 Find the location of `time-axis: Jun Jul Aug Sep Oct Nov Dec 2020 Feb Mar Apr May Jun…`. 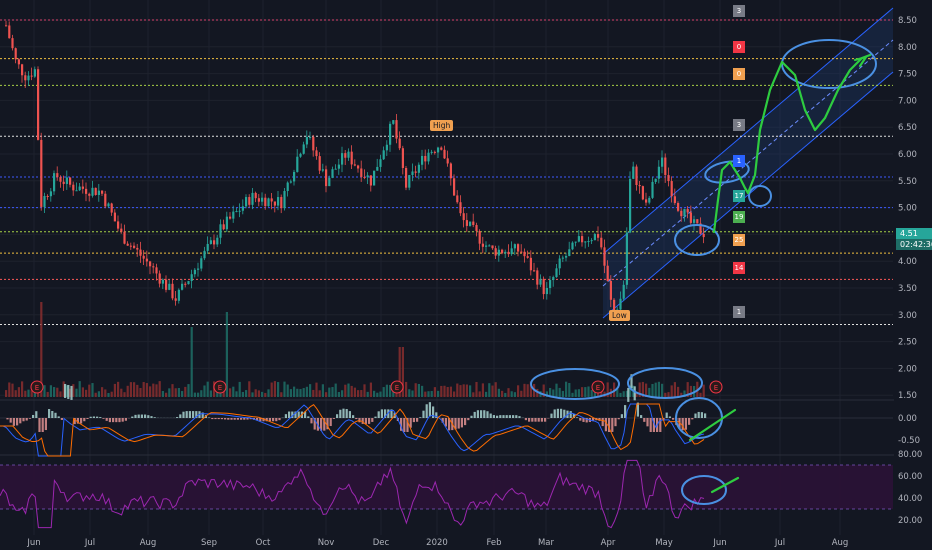

time-axis: Jun Jul Aug Sep Oct Nov Dec 2020 Feb Mar Apr May Jun… is located at coordinates (437, 543).